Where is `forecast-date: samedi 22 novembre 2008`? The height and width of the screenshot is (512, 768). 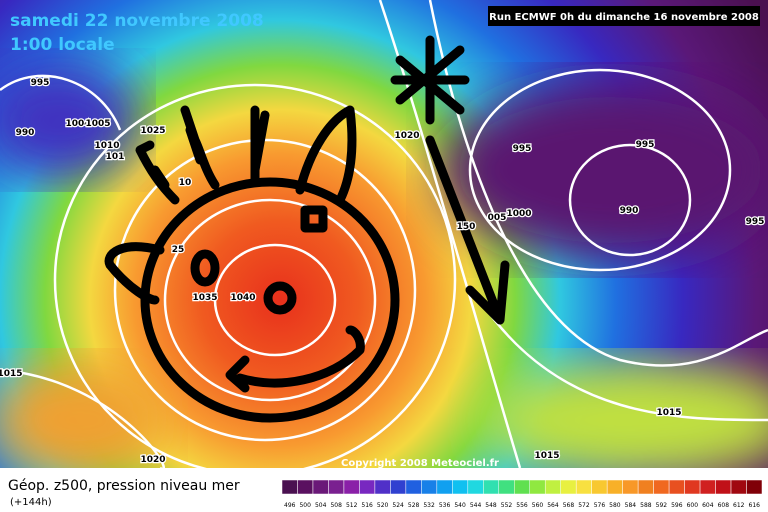
forecast-date: samedi 22 novembre 2008 is located at coordinates (137, 21).